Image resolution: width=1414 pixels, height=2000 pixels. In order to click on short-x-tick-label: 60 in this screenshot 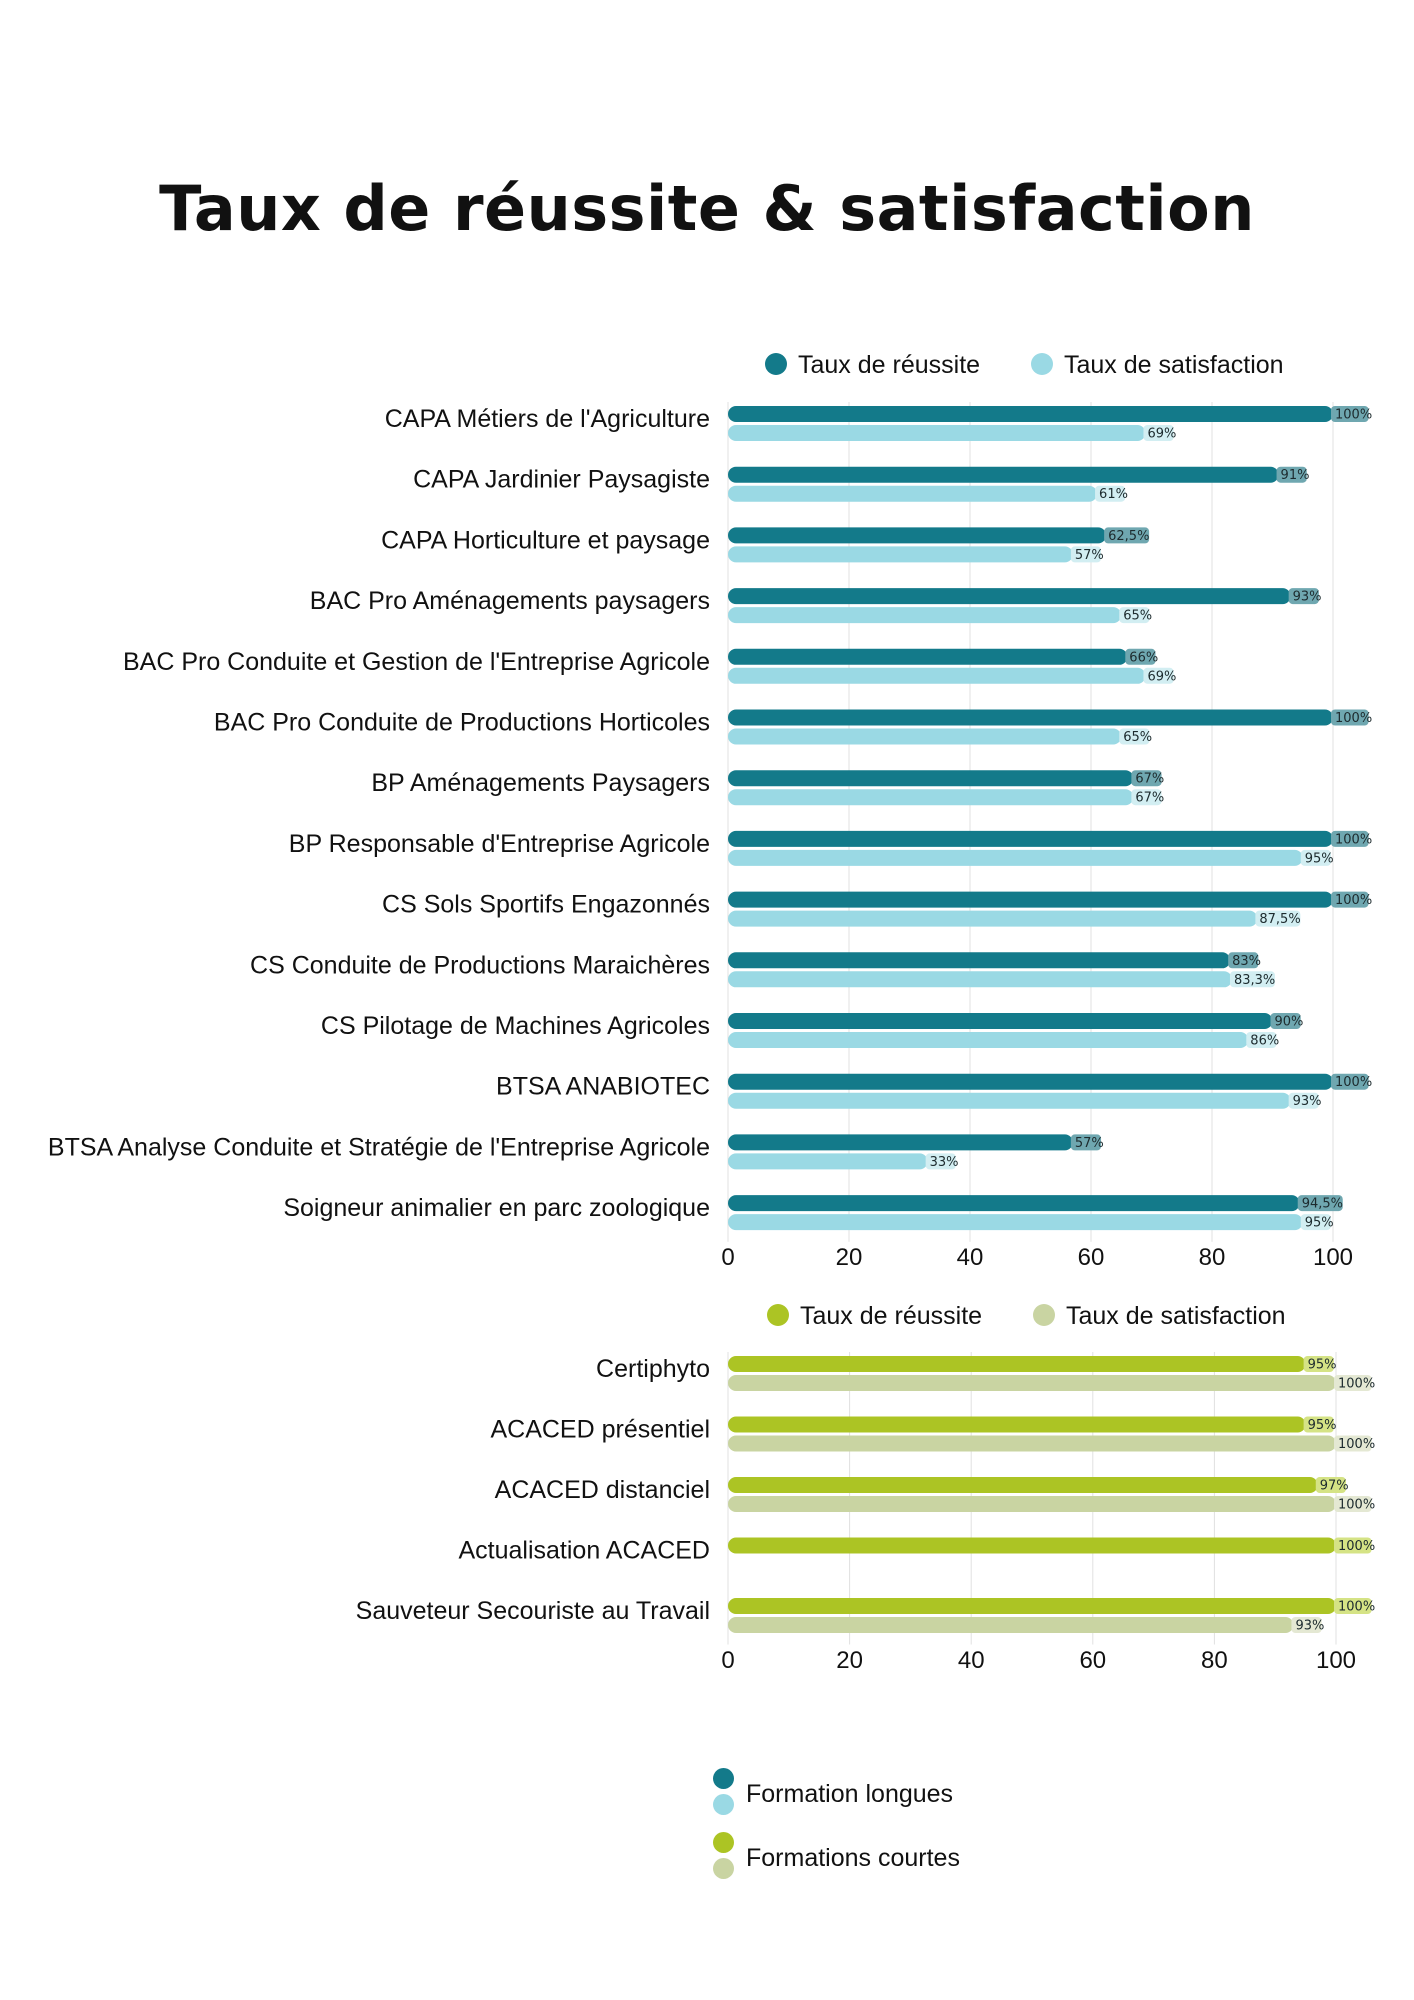, I will do `click(1092, 1660)`.